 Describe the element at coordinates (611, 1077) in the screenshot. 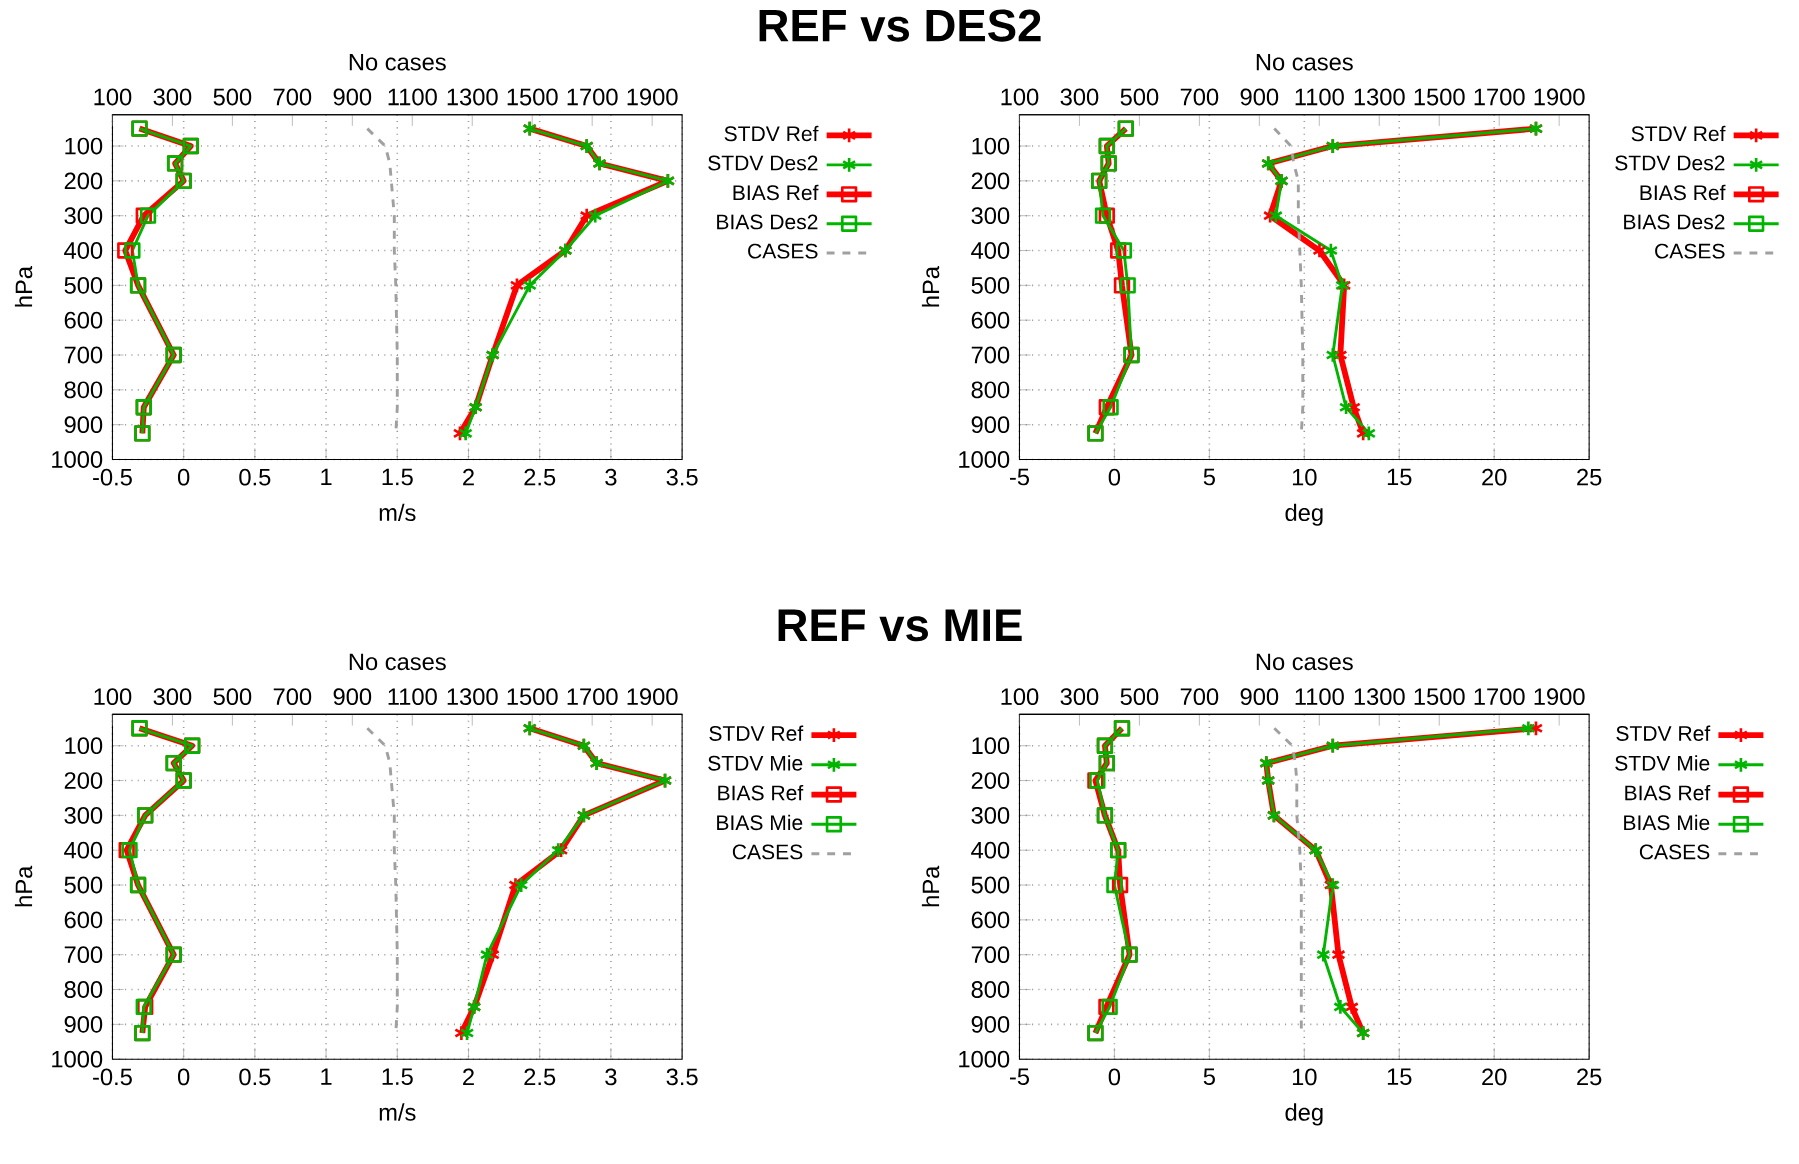

I see `x-tick-label: 3` at that location.